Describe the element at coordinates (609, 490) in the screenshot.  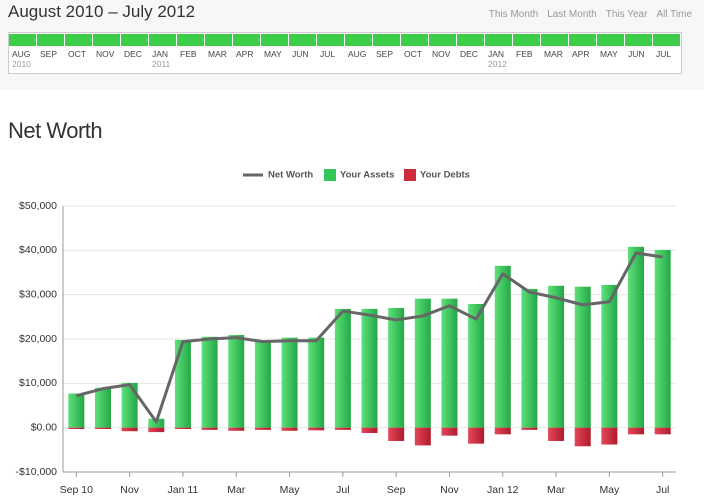
I see `x-tick-label: May` at that location.